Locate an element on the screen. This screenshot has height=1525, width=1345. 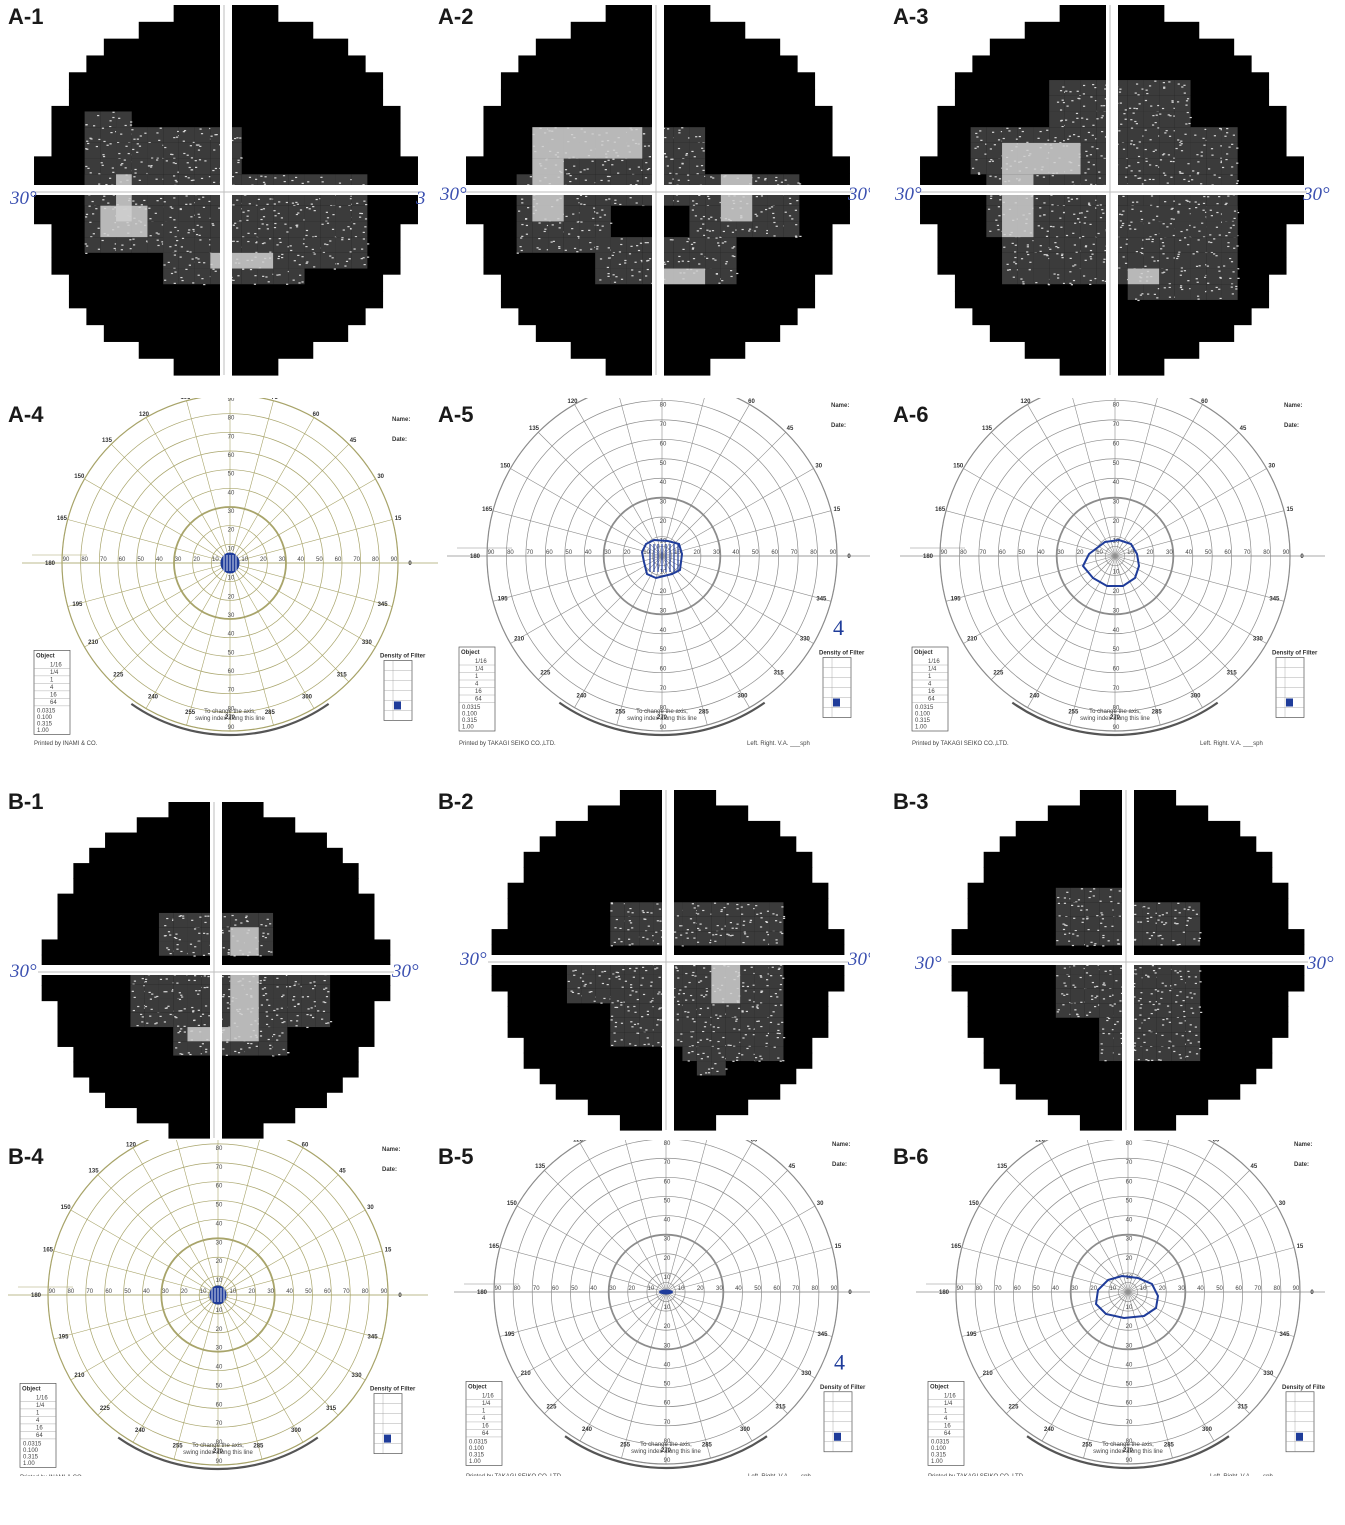
svg-text: 64 is located at coordinates (485, 1434).